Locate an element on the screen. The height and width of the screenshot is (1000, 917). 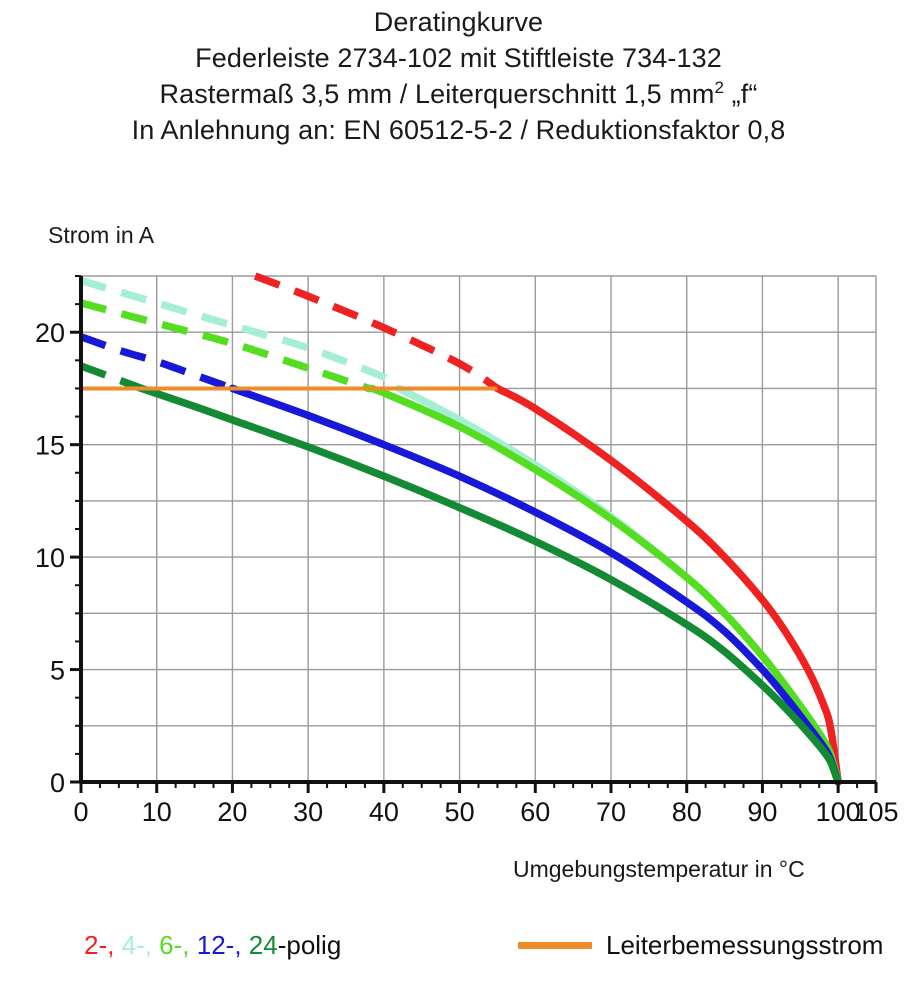
y-tick-label: 0 is located at coordinates (57, 783).